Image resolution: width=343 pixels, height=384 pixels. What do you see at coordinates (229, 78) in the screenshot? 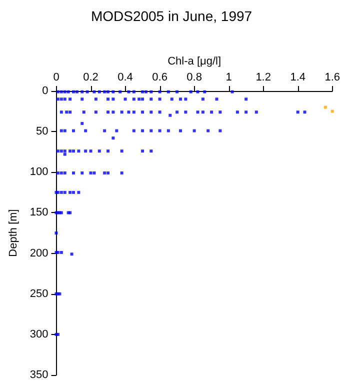
I see `x-tick-label: 1` at bounding box center [229, 78].